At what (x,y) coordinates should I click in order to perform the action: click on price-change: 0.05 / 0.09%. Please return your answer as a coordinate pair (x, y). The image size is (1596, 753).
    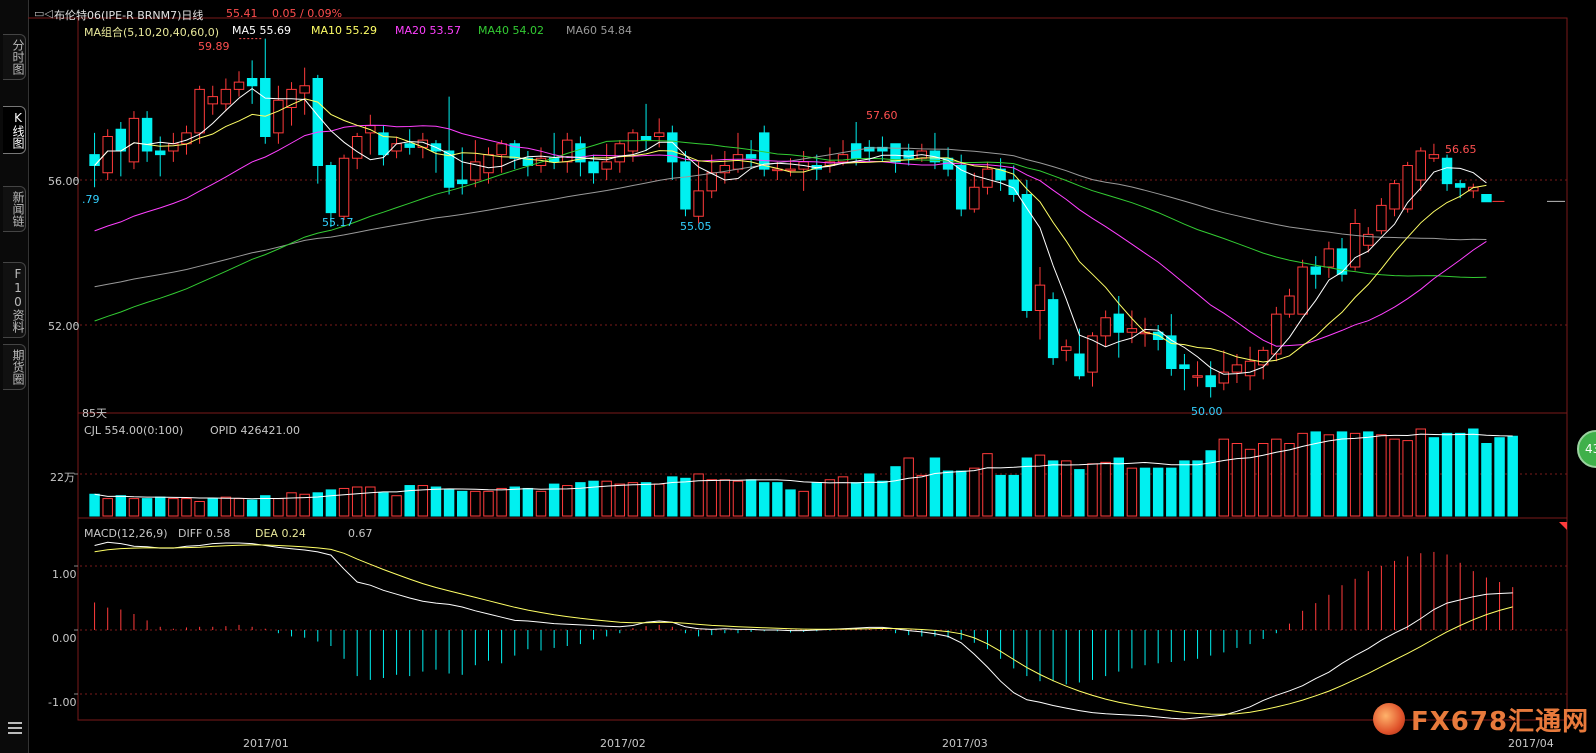
    Looking at the image, I should click on (307, 13).